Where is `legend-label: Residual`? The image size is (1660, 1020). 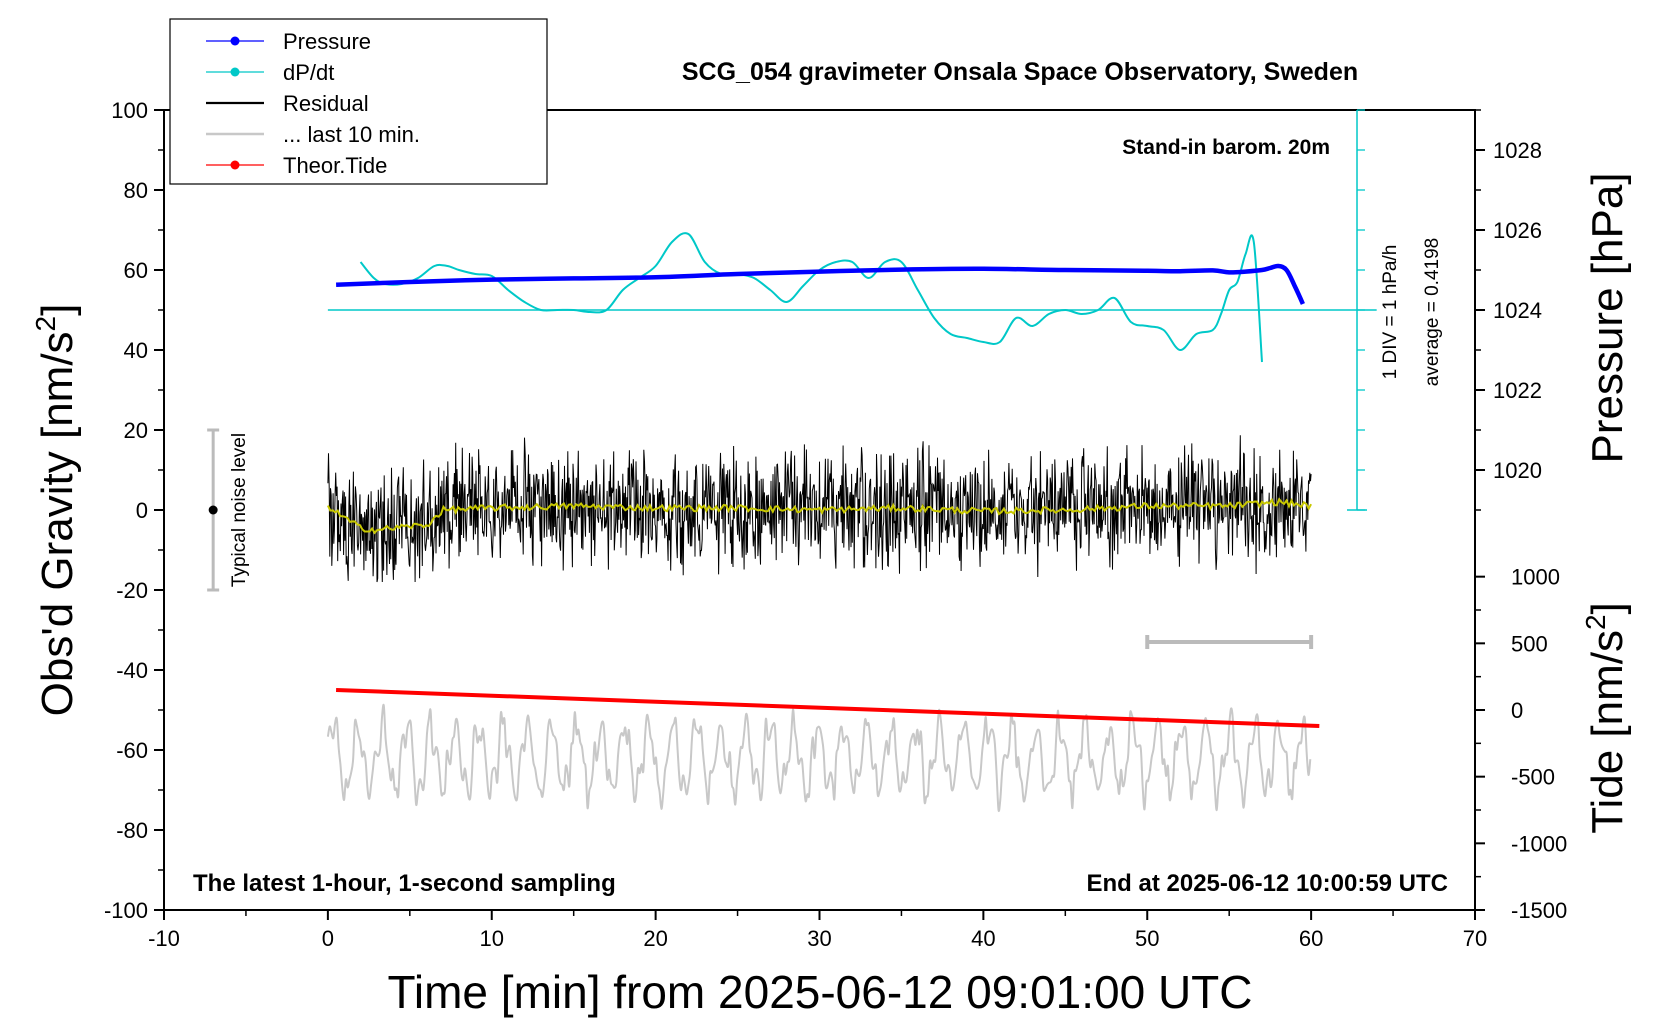 legend-label: Residual is located at coordinates (326, 103).